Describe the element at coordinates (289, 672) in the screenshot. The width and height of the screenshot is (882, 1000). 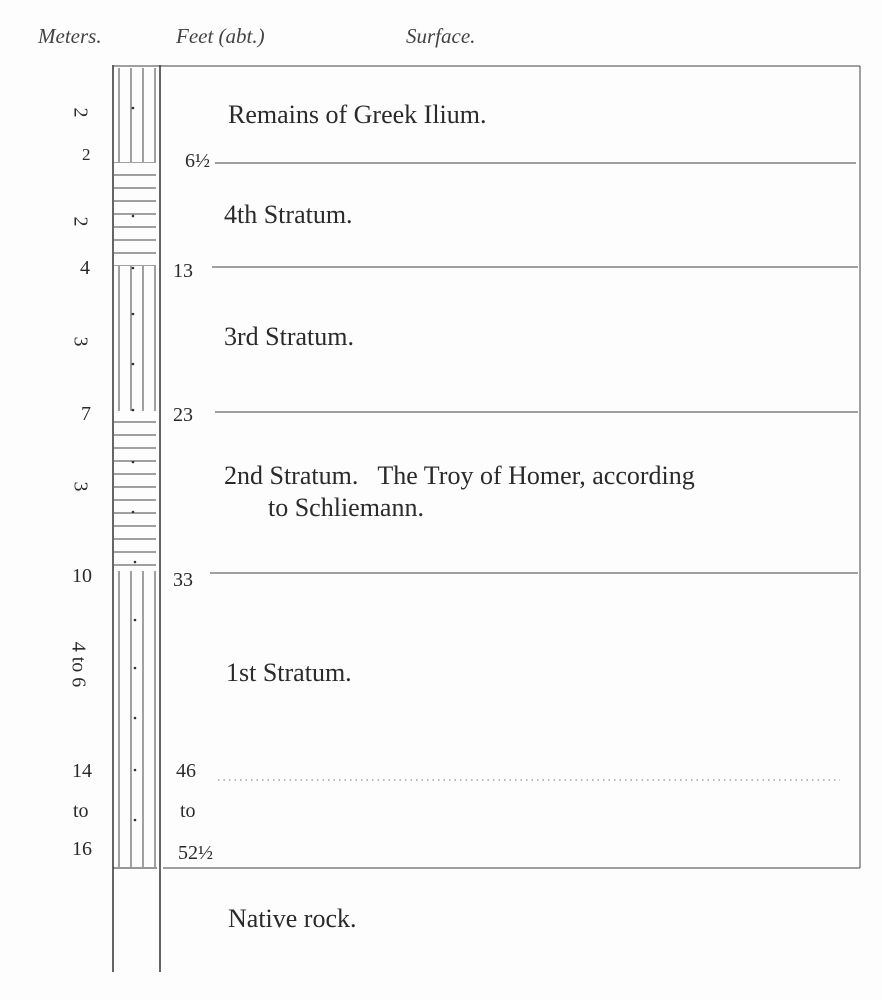
I see `stratum-1st: 1st Stratum.` at that location.